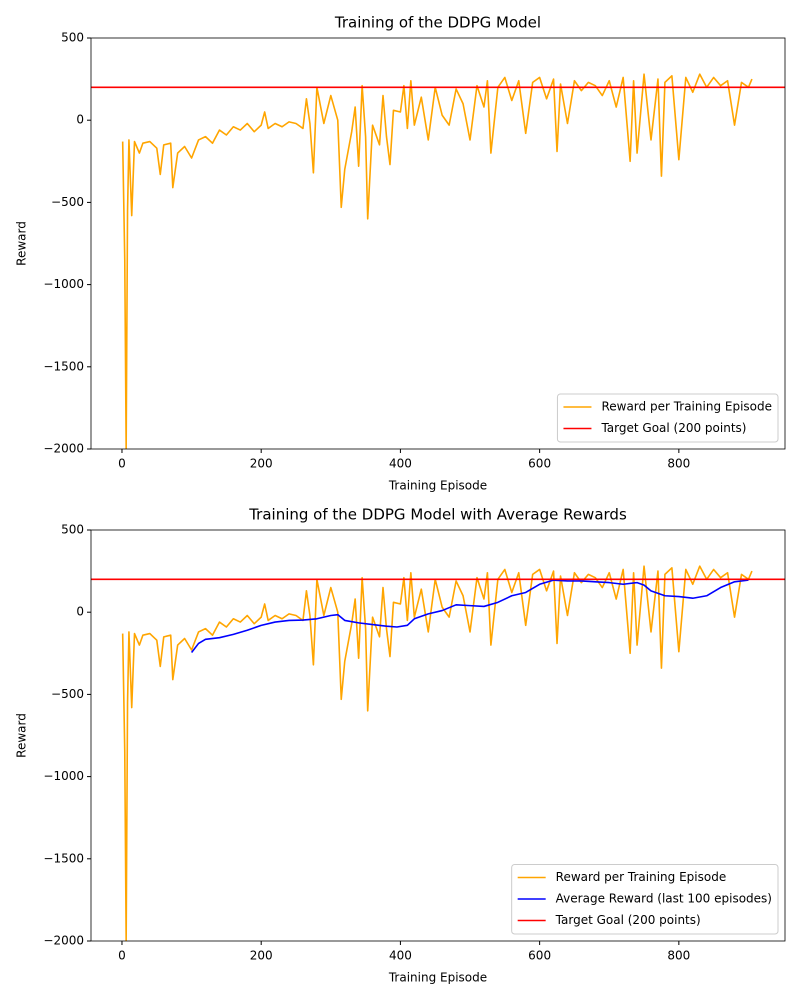 Image resolution: width=800 pixels, height=1000 pixels. What do you see at coordinates (437, 23) in the screenshot?
I see `chart-title: Training of the DDPG Model` at bounding box center [437, 23].